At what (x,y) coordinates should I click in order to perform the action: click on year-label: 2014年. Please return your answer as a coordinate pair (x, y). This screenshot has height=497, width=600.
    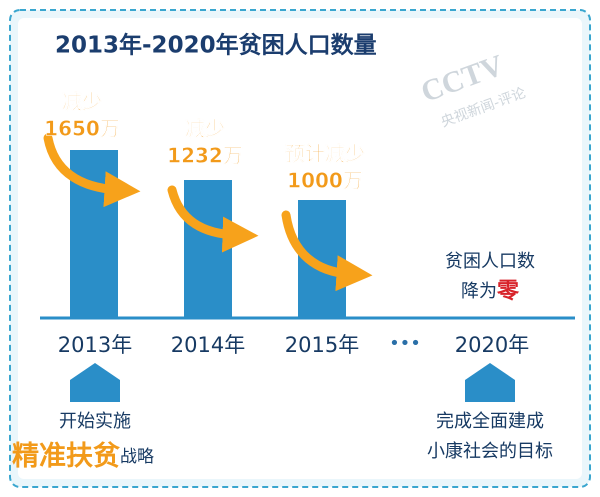
    Looking at the image, I should click on (208, 345).